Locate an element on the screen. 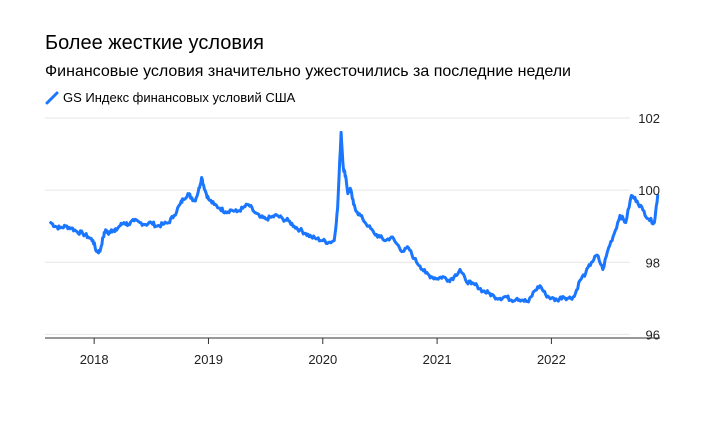  x-tick-label: 2022 is located at coordinates (551, 359).